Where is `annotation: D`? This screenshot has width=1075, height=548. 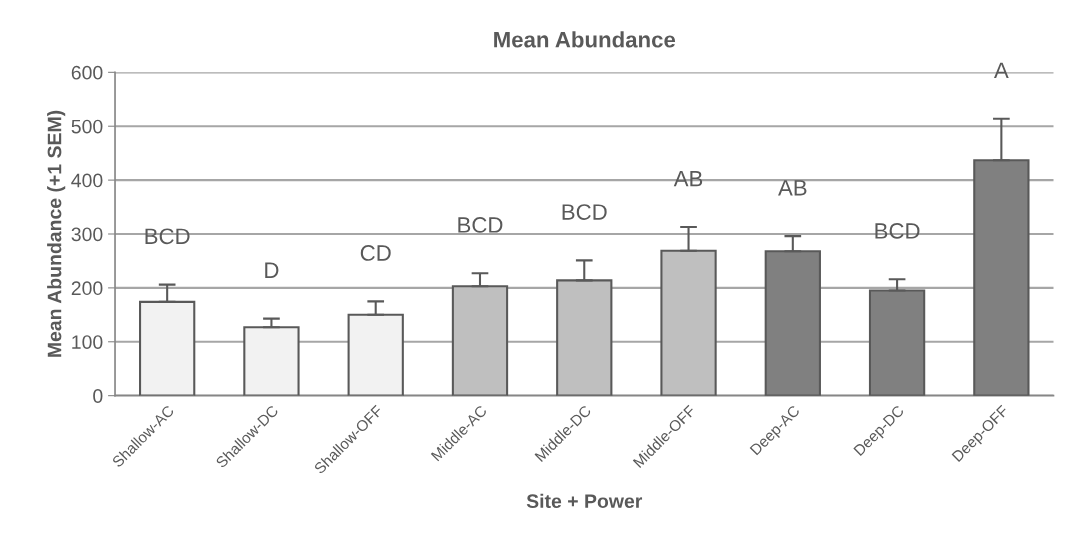
annotation: D is located at coordinates (272, 270).